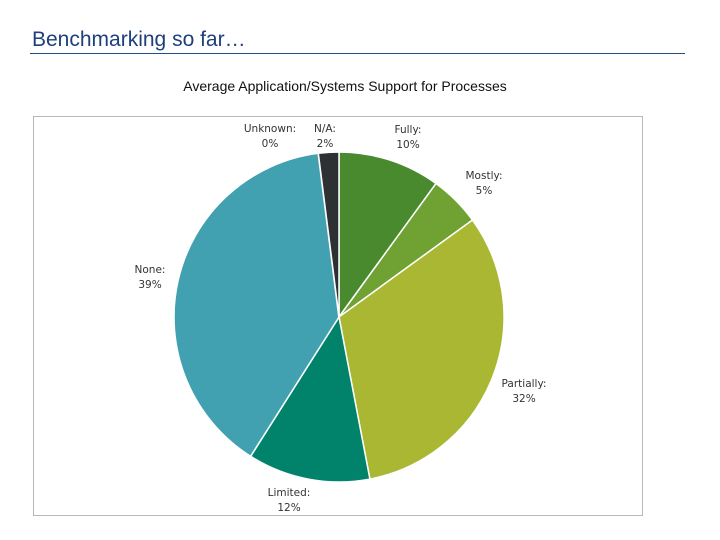 This screenshot has width=720, height=540. Describe the element at coordinates (357, 53) in the screenshot. I see `title-divider` at that location.